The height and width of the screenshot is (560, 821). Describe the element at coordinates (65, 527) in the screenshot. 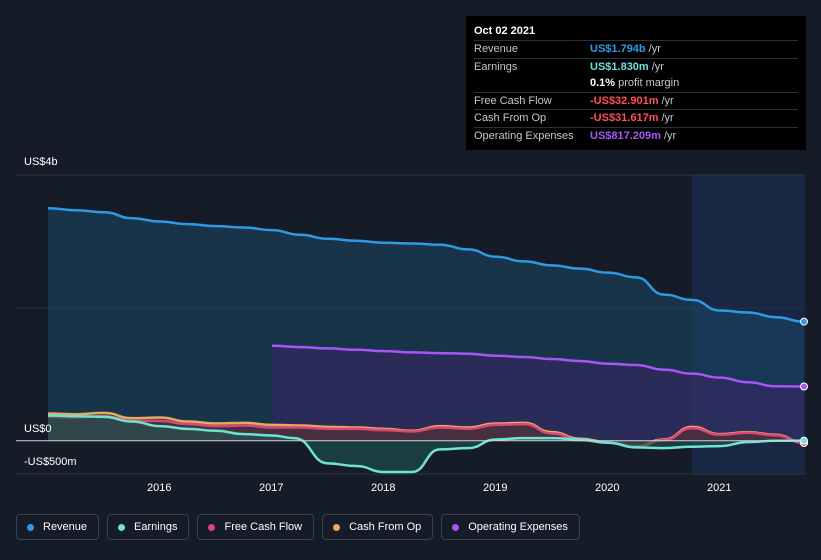

I see `legend-label: Revenue` at that location.